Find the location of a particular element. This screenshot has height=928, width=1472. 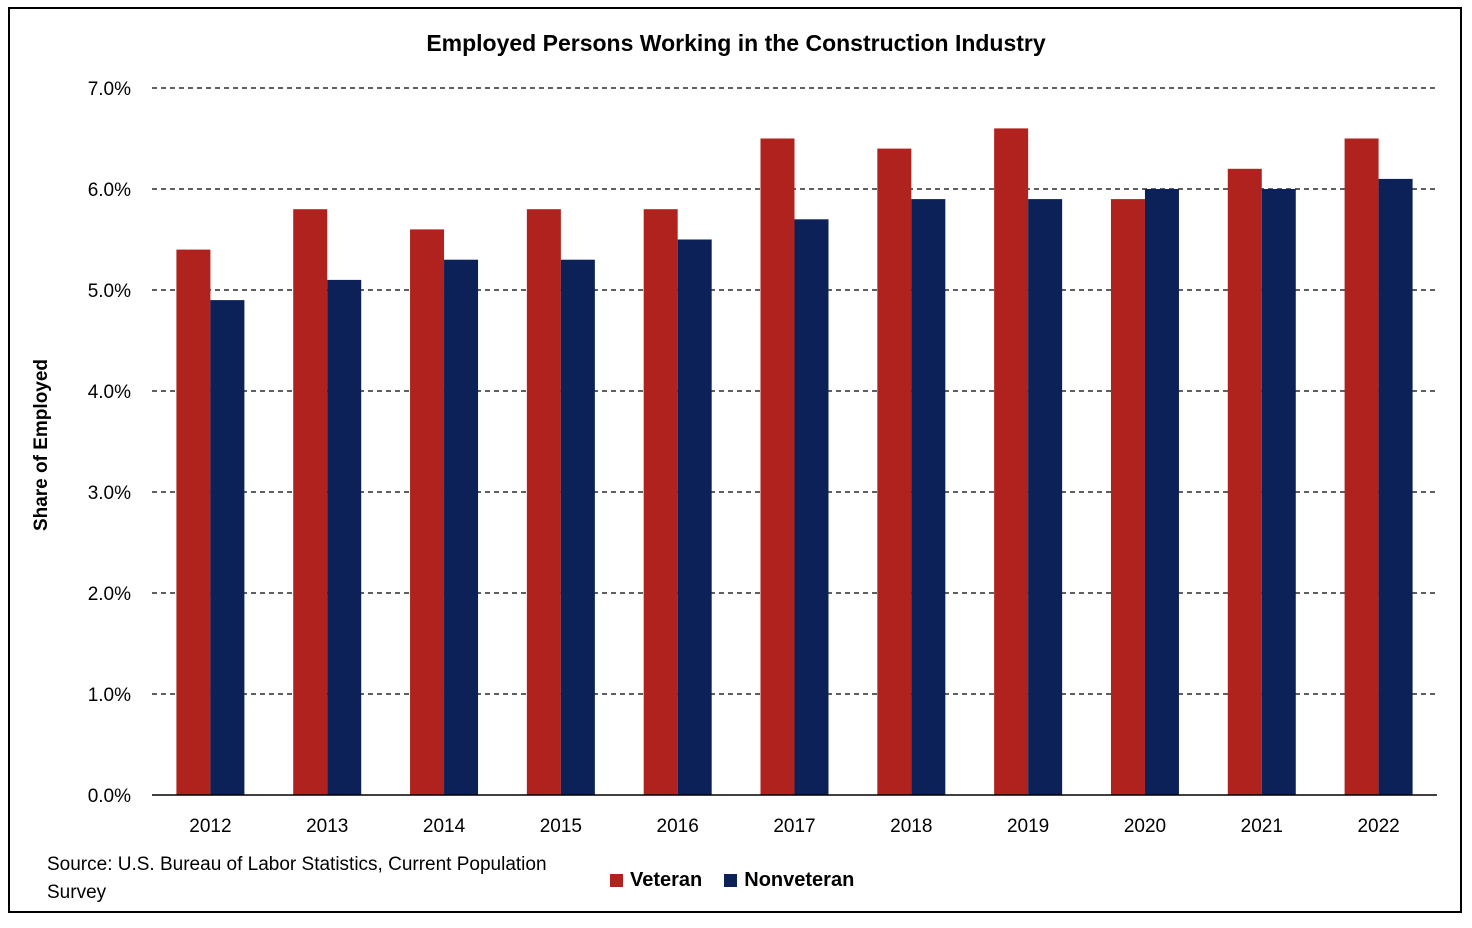

bar-veteran-2017 is located at coordinates (777, 466).